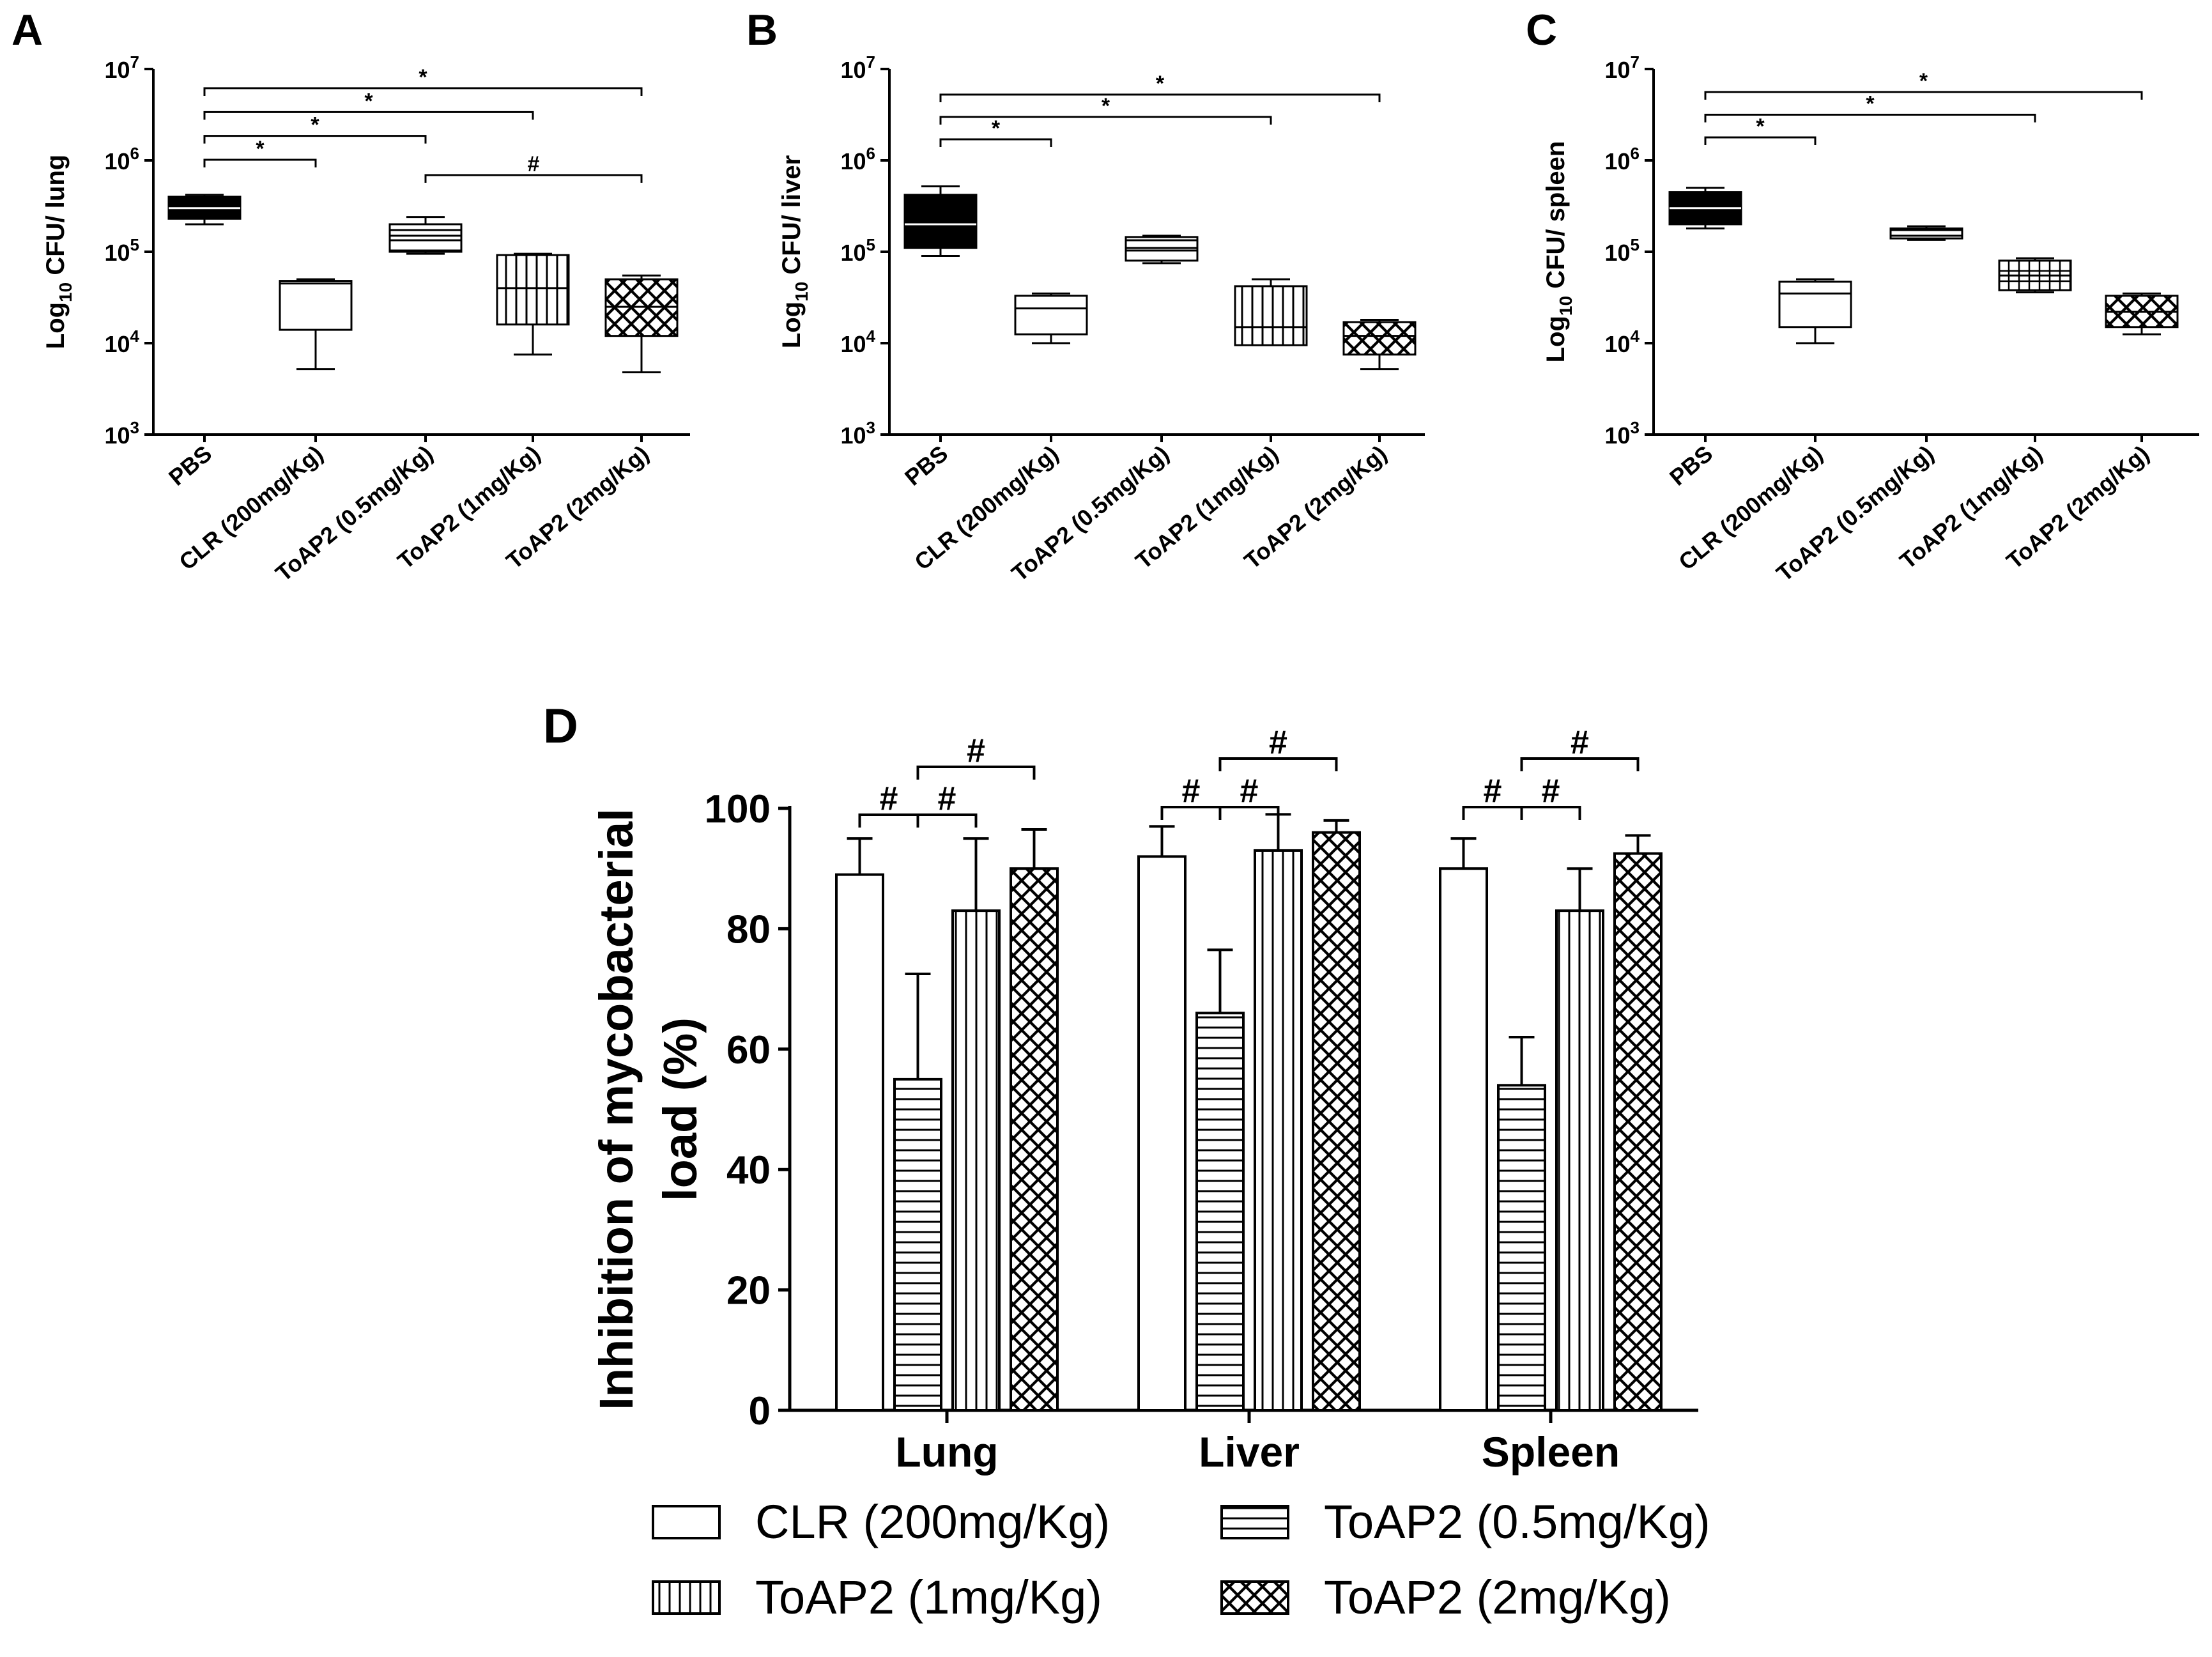 The width and height of the screenshot is (2212, 1657). Describe the element at coordinates (1566, 306) in the screenshot. I see `y-axis-title-part: 10` at that location.